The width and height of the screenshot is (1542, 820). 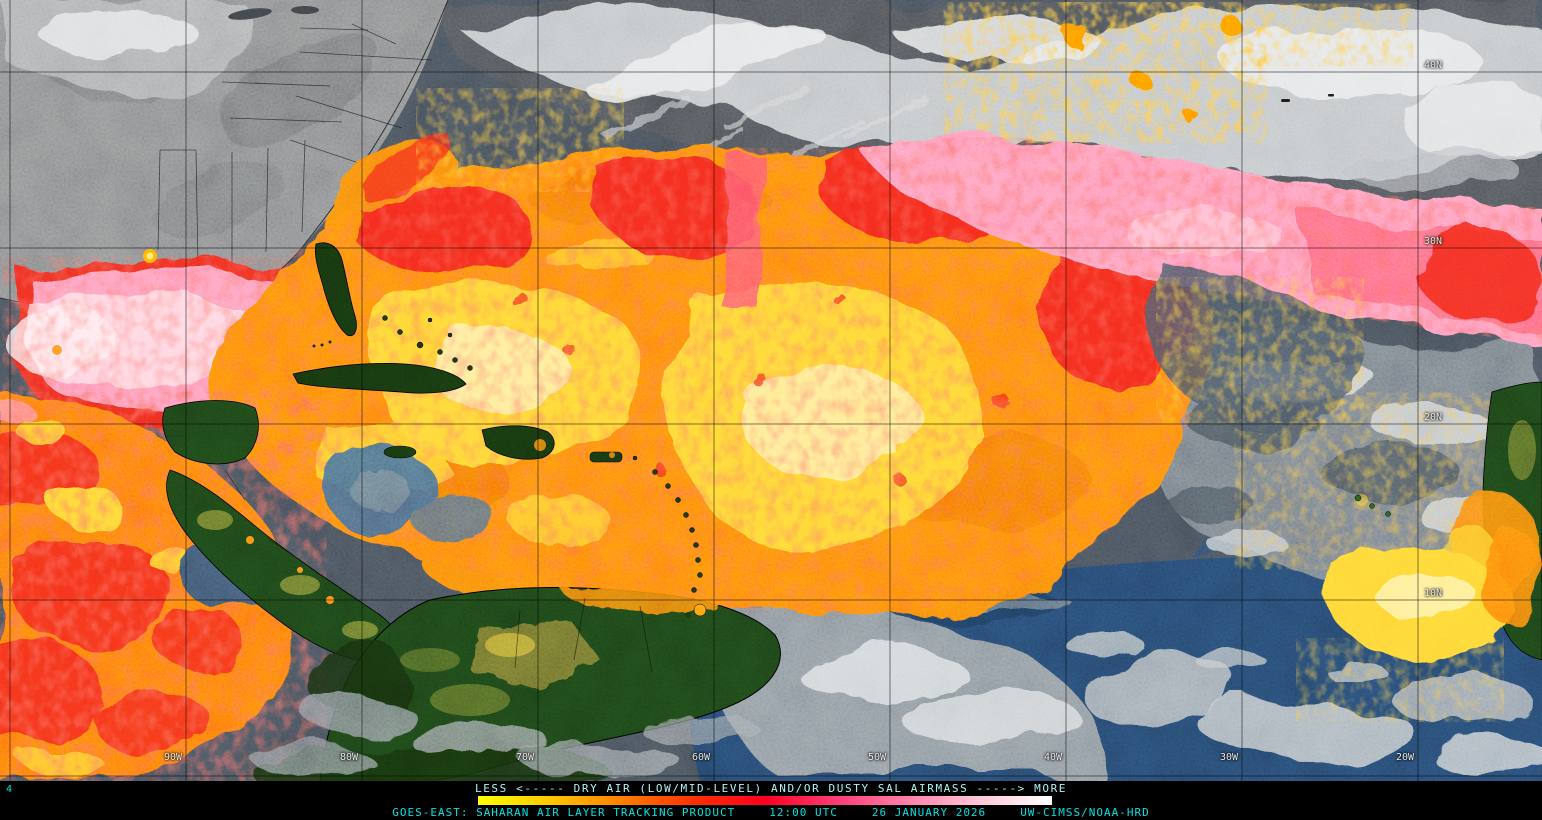 I want to click on lon-label-70w: 70W, so click(x=524, y=757).